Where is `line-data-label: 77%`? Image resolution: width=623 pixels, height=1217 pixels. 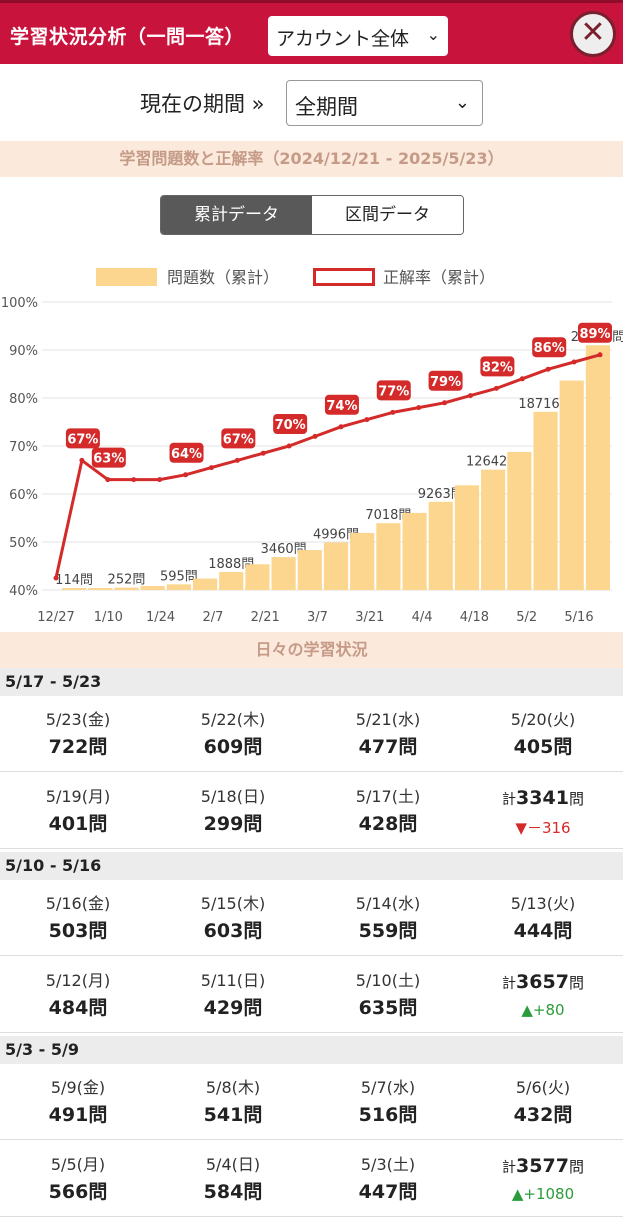 line-data-label: 77% is located at coordinates (393, 391).